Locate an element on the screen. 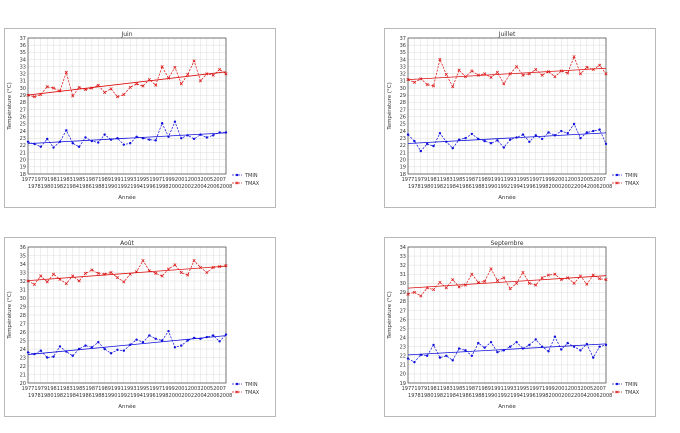 The image size is (680, 433). x-tick-label: 1992 is located at coordinates (503, 187).